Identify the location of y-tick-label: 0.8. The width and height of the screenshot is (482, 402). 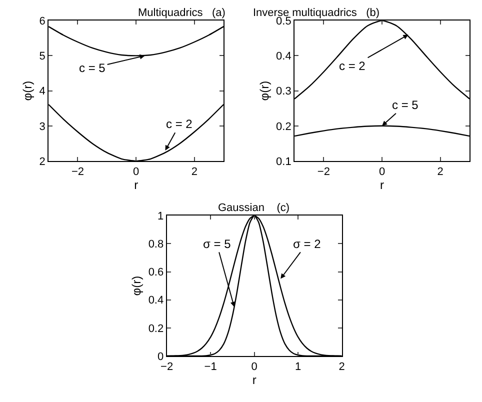
(156, 244).